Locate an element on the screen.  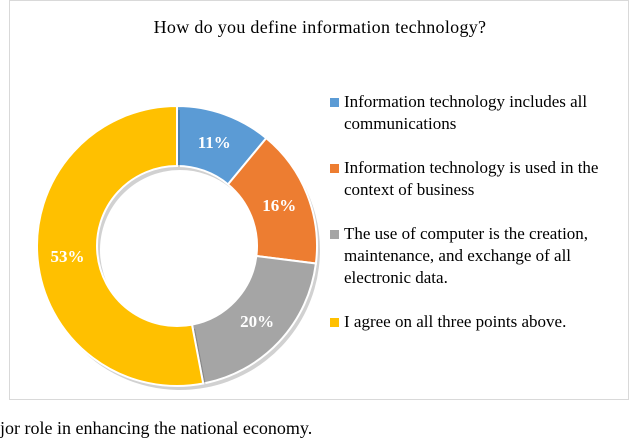
legend-swatch-gold is located at coordinates (334, 322).